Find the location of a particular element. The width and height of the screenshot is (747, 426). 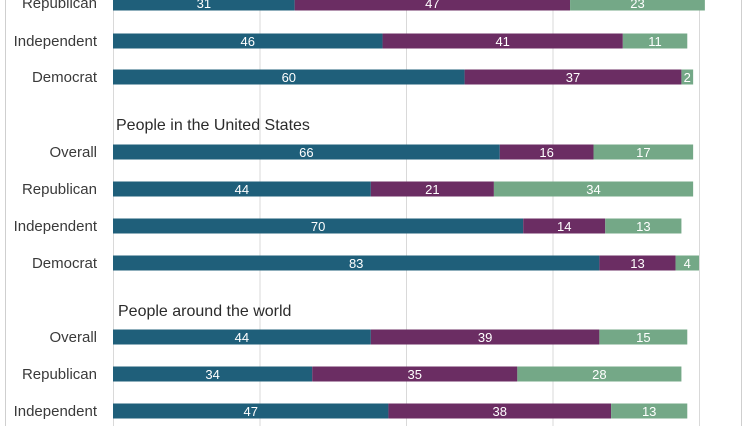

bar-value-label-1-0-1: 16 is located at coordinates (546, 152).